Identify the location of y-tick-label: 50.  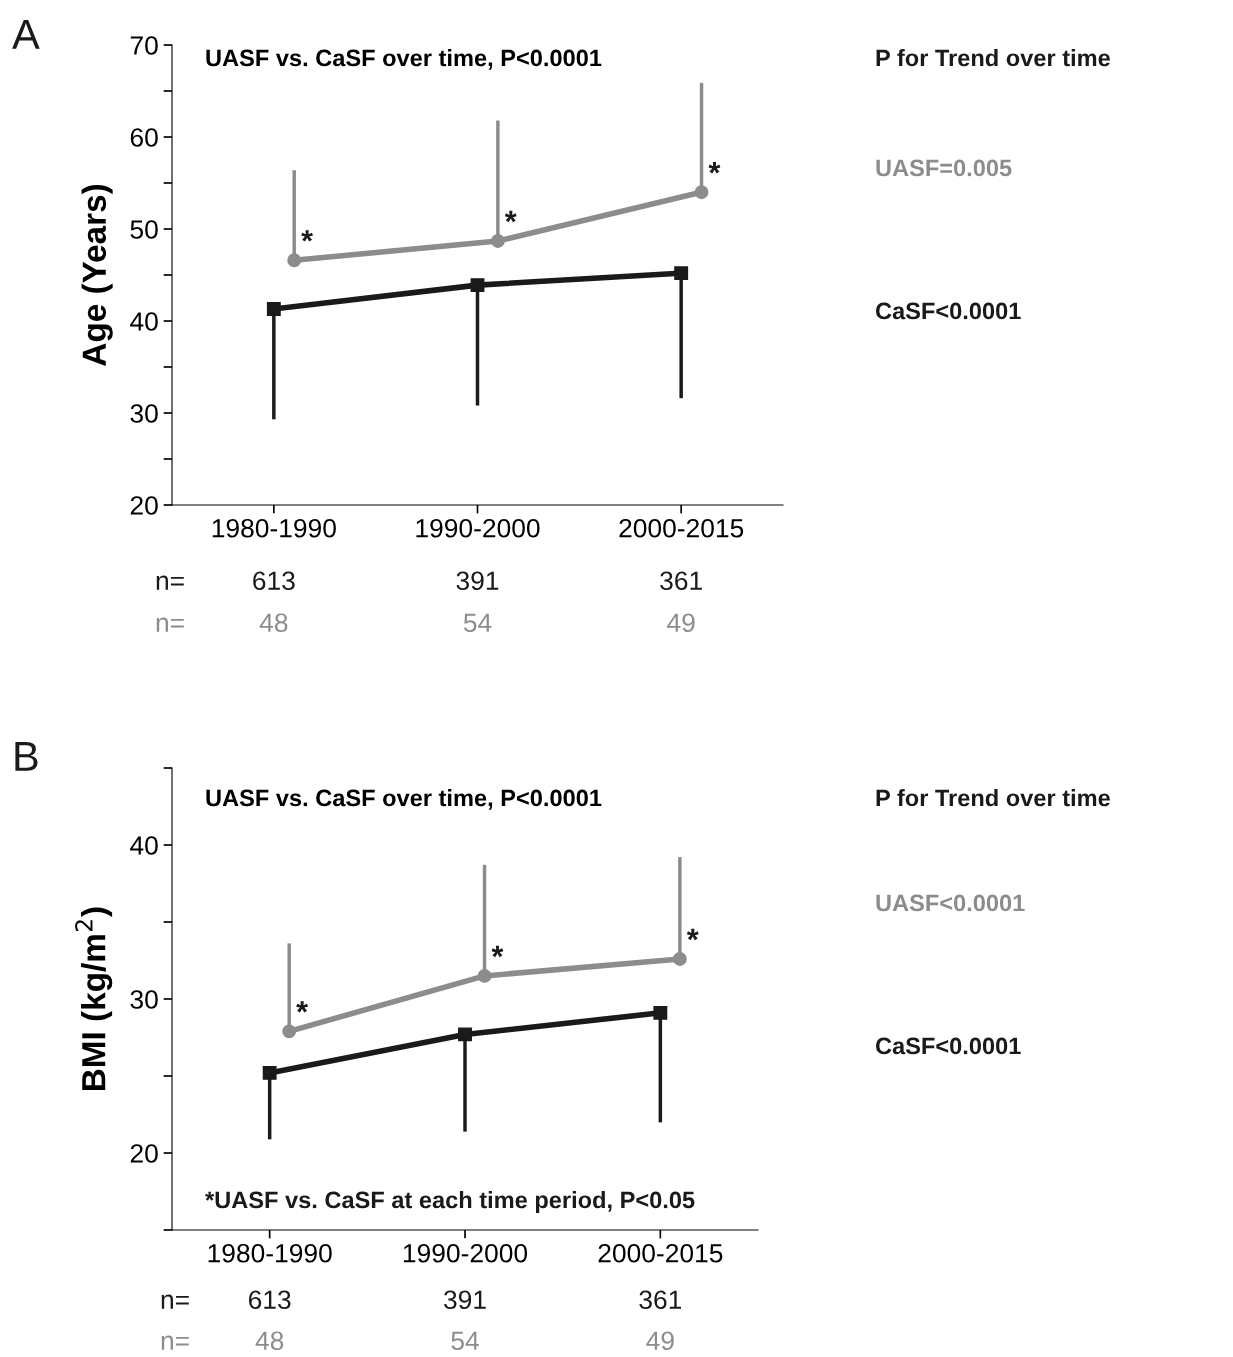
(144, 229).